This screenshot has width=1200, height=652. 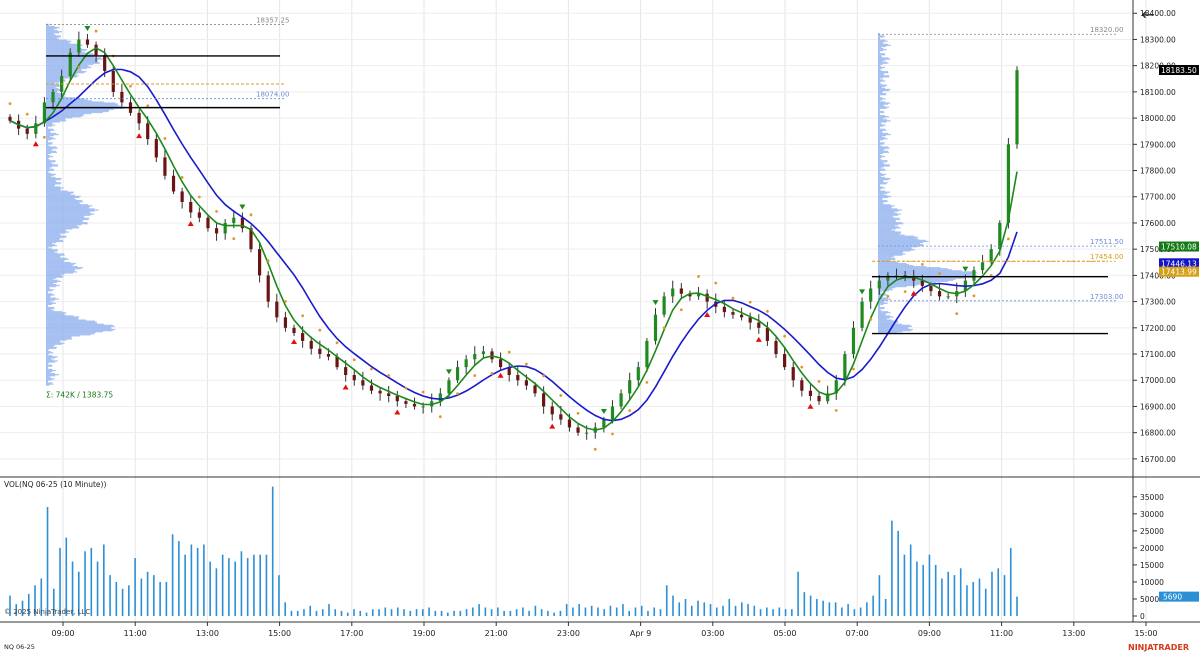 I want to click on copyright-text: © 2025 NinjaTrader, LLC, so click(x=47, y=612).